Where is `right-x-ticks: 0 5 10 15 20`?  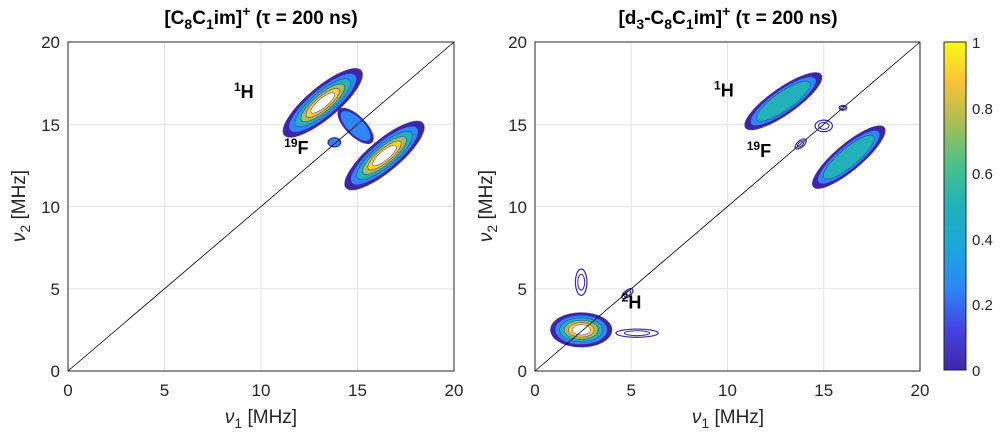 right-x-ticks: 0 5 10 15 20 is located at coordinates (729, 390).